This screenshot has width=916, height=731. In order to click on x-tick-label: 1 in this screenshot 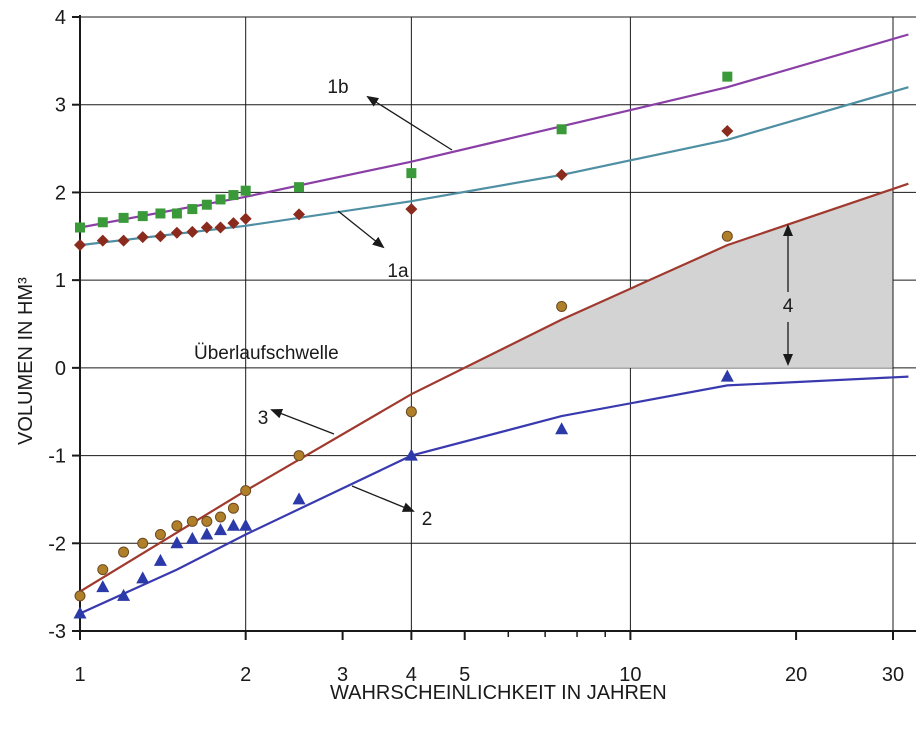, I will do `click(79, 675)`.